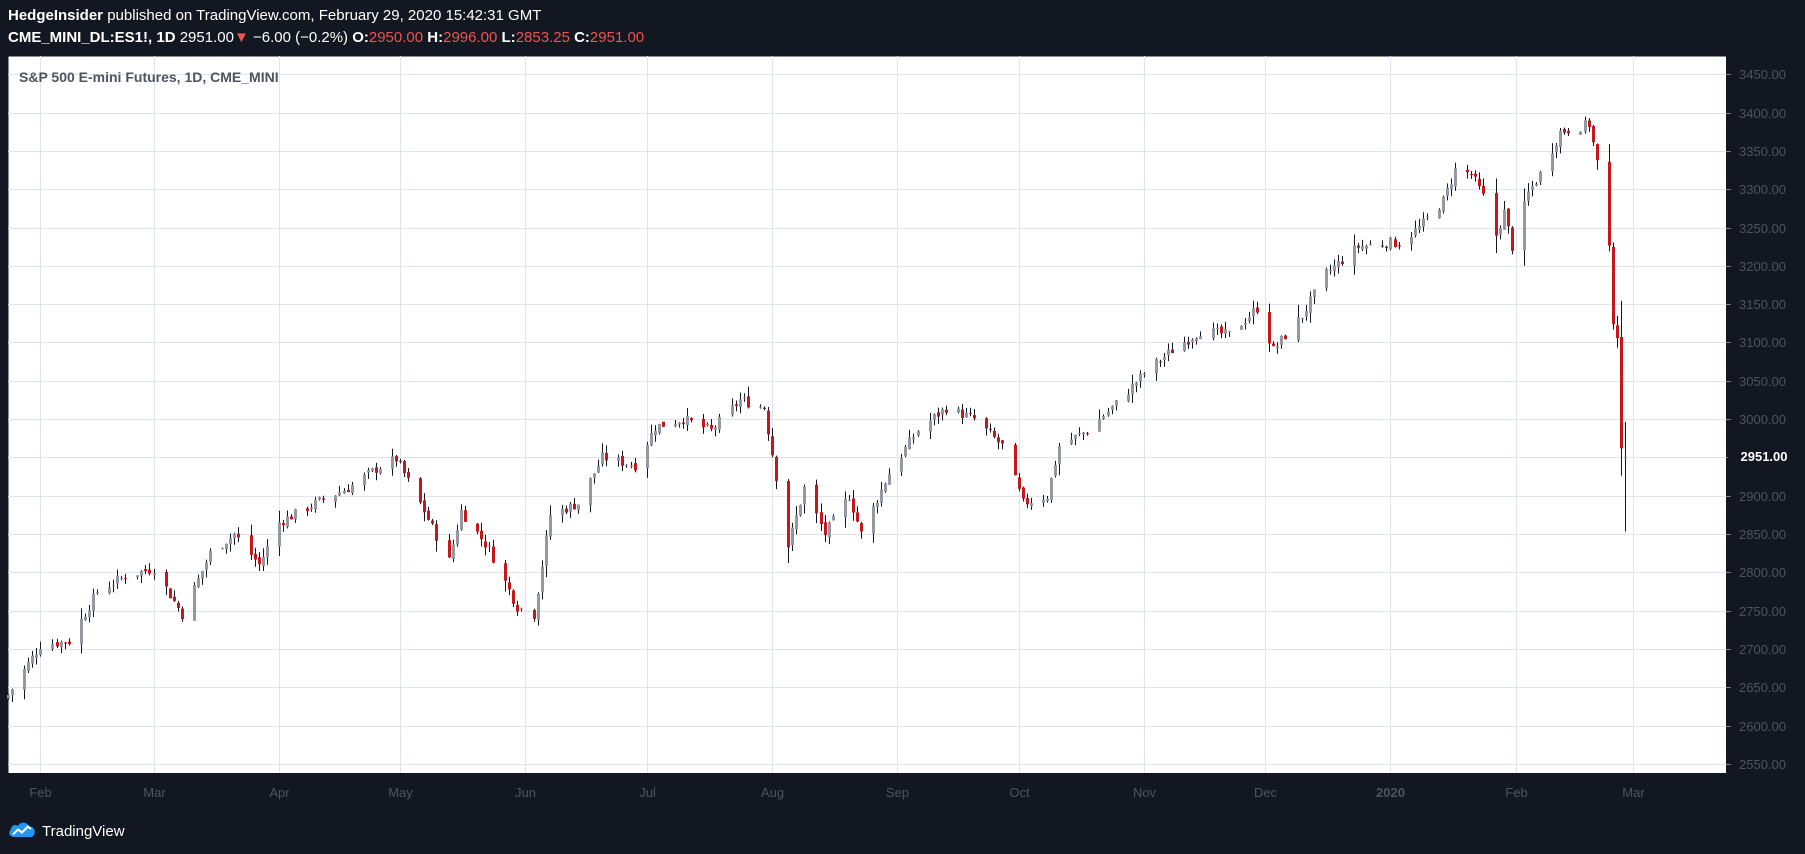  What do you see at coordinates (508, 37) in the screenshot?
I see `low-label: L:` at bounding box center [508, 37].